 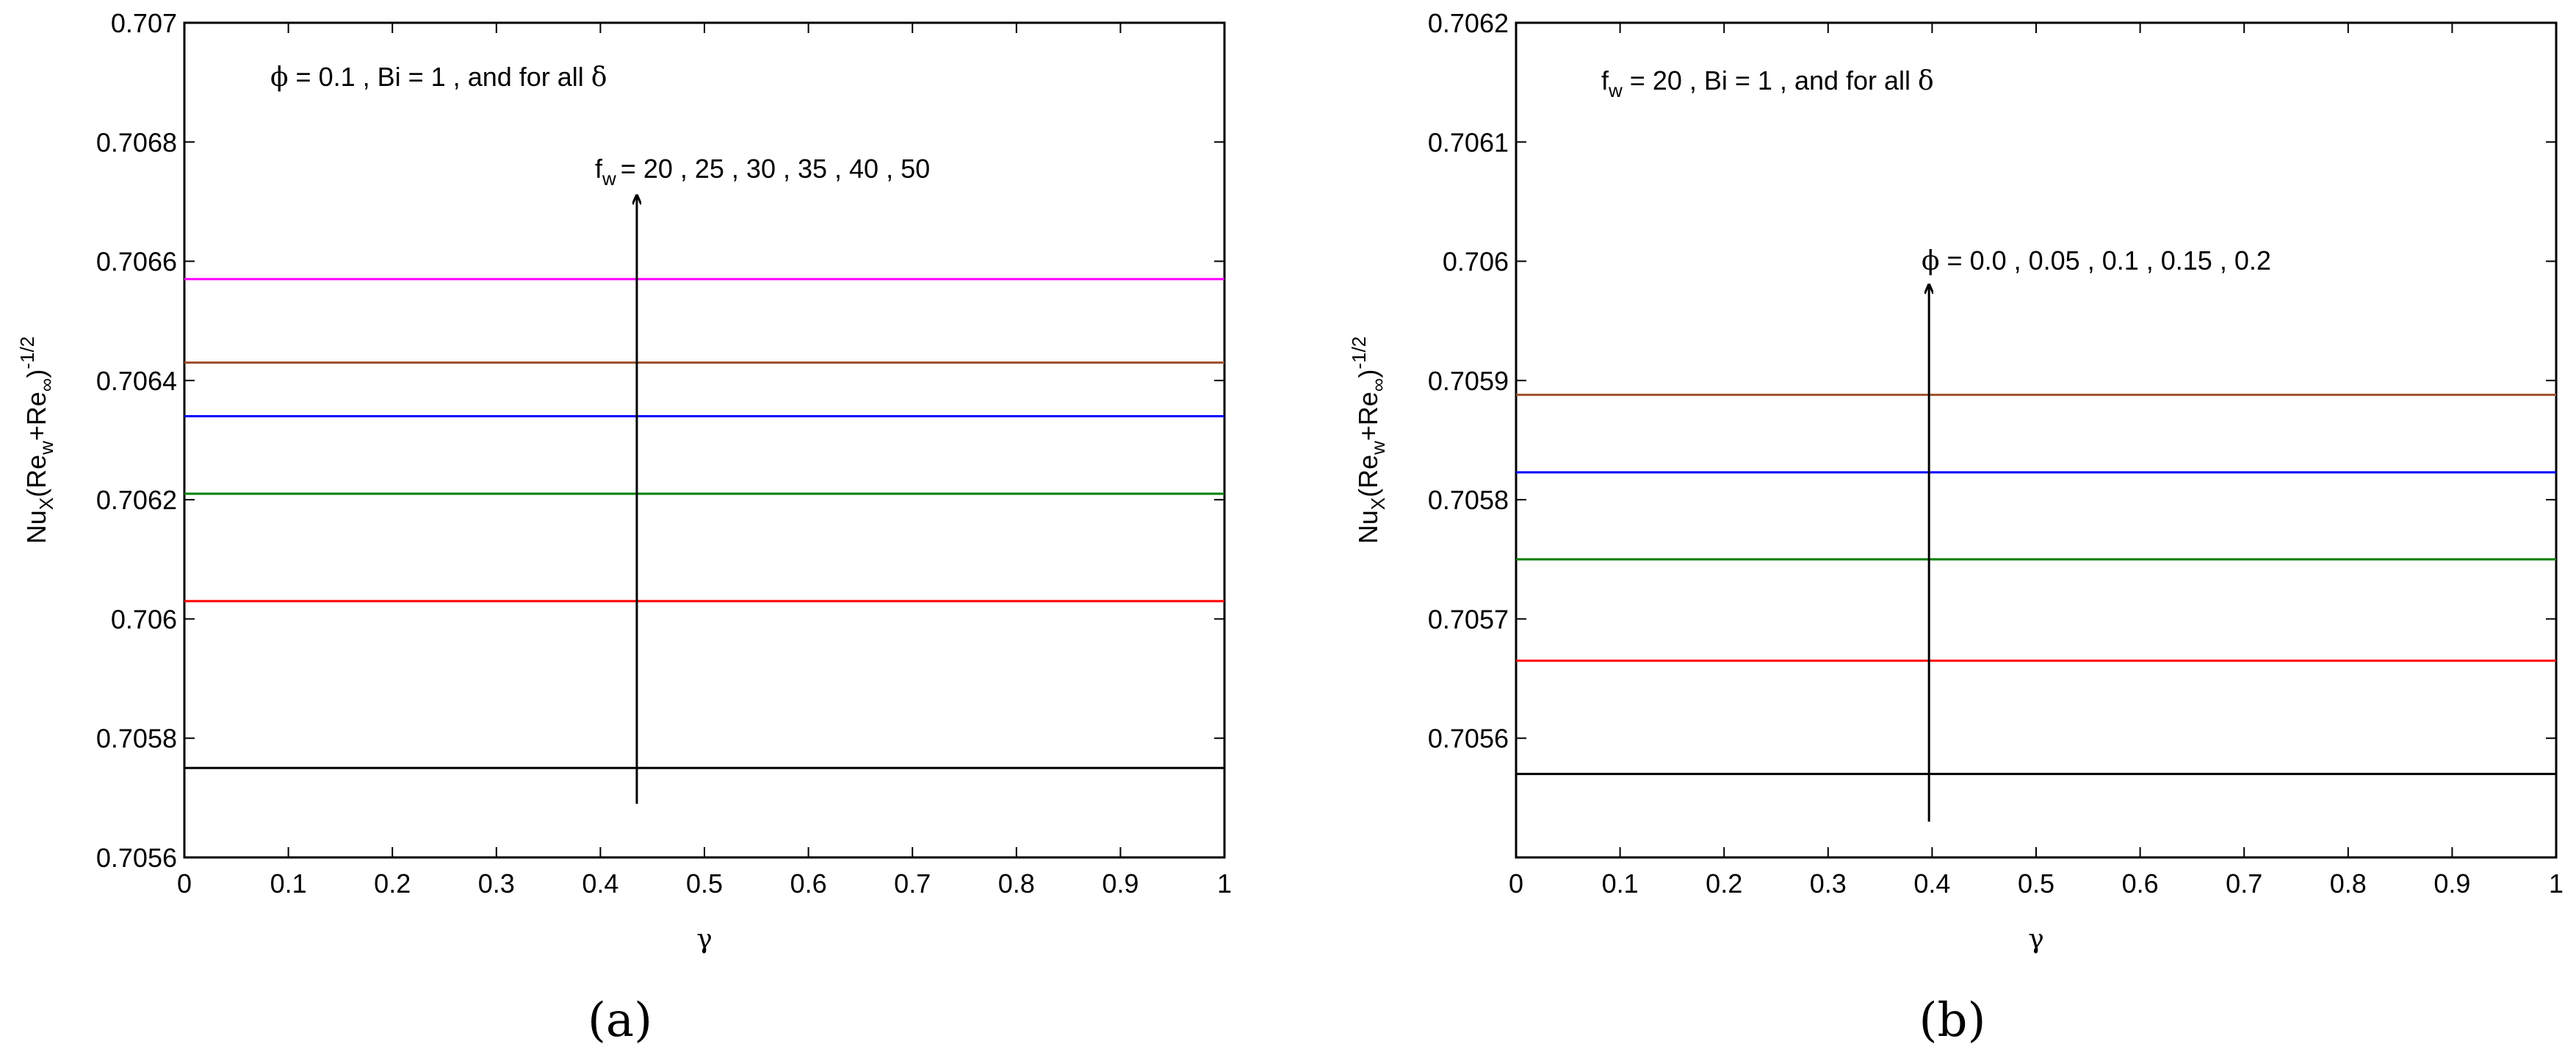 I want to click on y-tick-label: 0.7061, so click(x=1468, y=142).